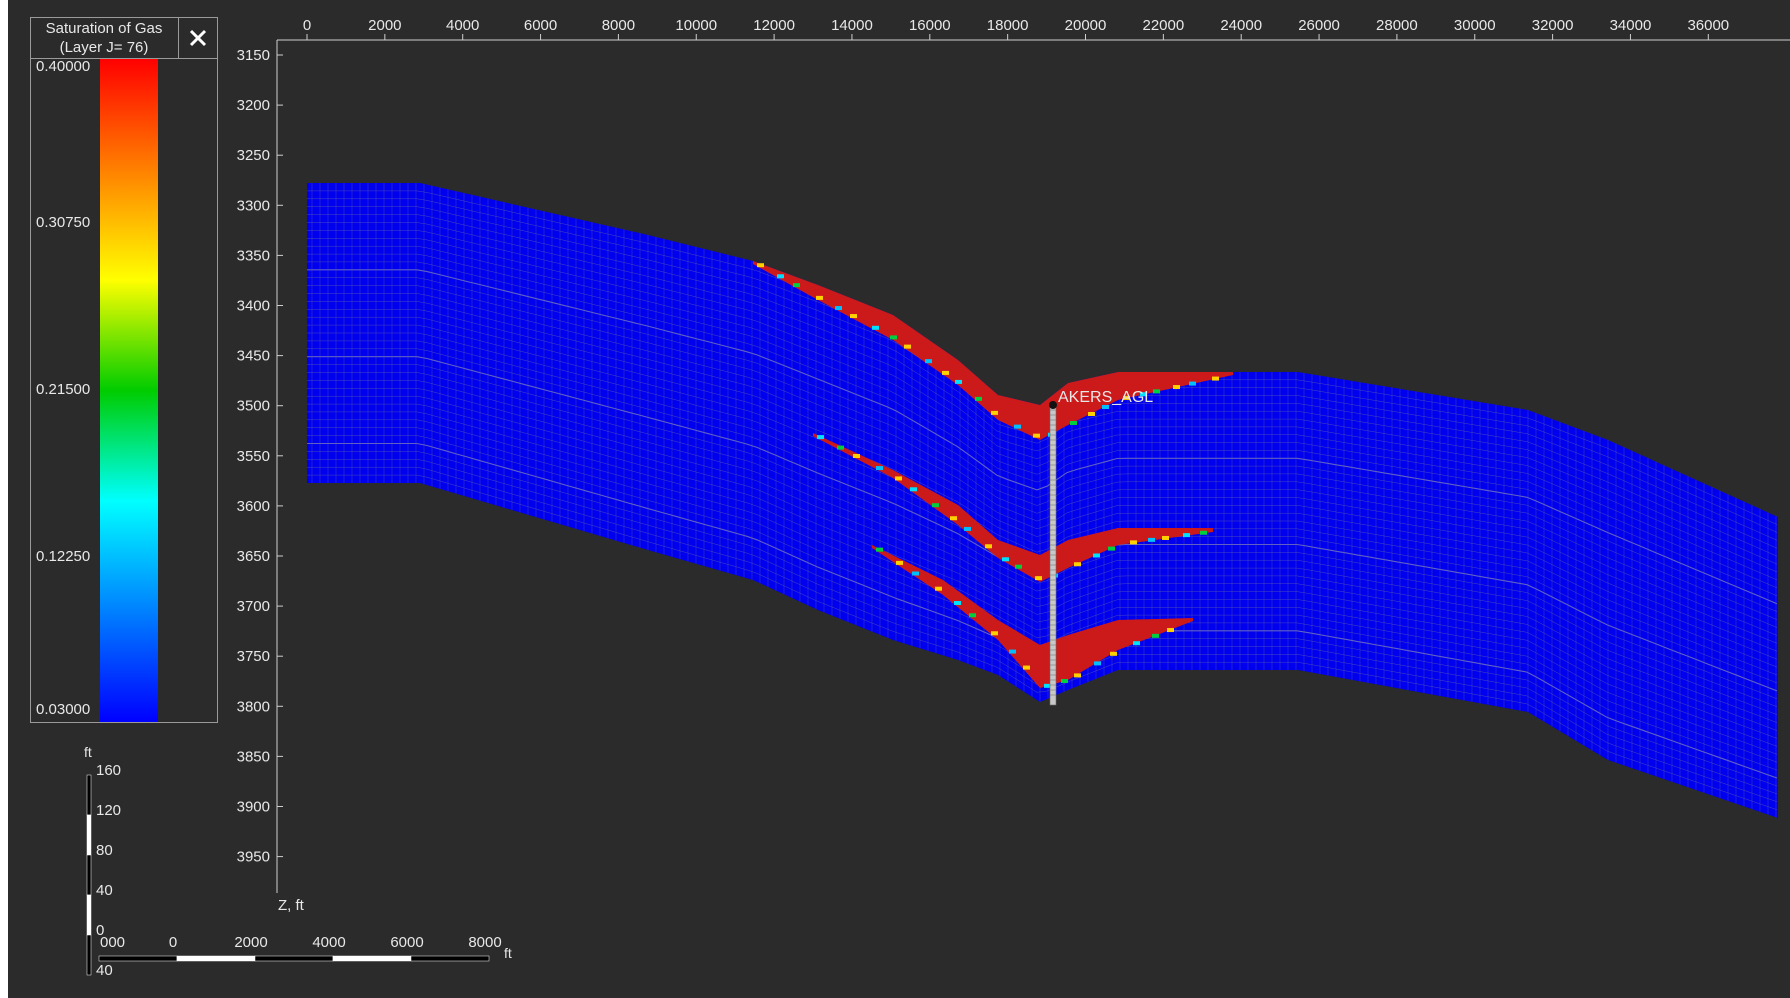 This screenshot has height=998, width=1790. I want to click on x-axis-tick-label: 10000, so click(696, 25).